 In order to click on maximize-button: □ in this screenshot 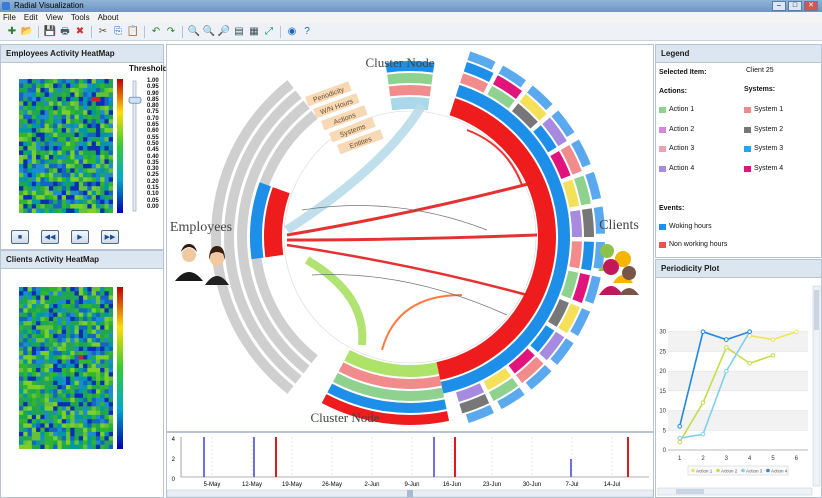, I will do `click(795, 6)`.